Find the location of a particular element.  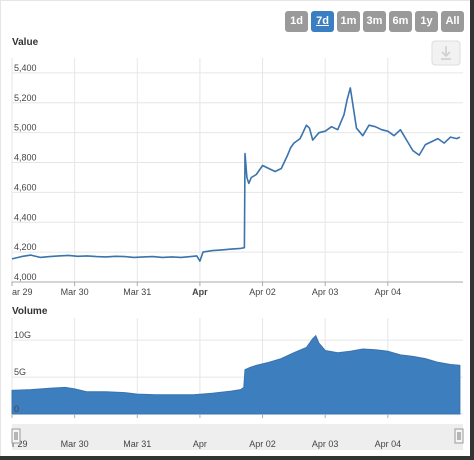

y-tick-label: 4,400 is located at coordinates (25, 217).